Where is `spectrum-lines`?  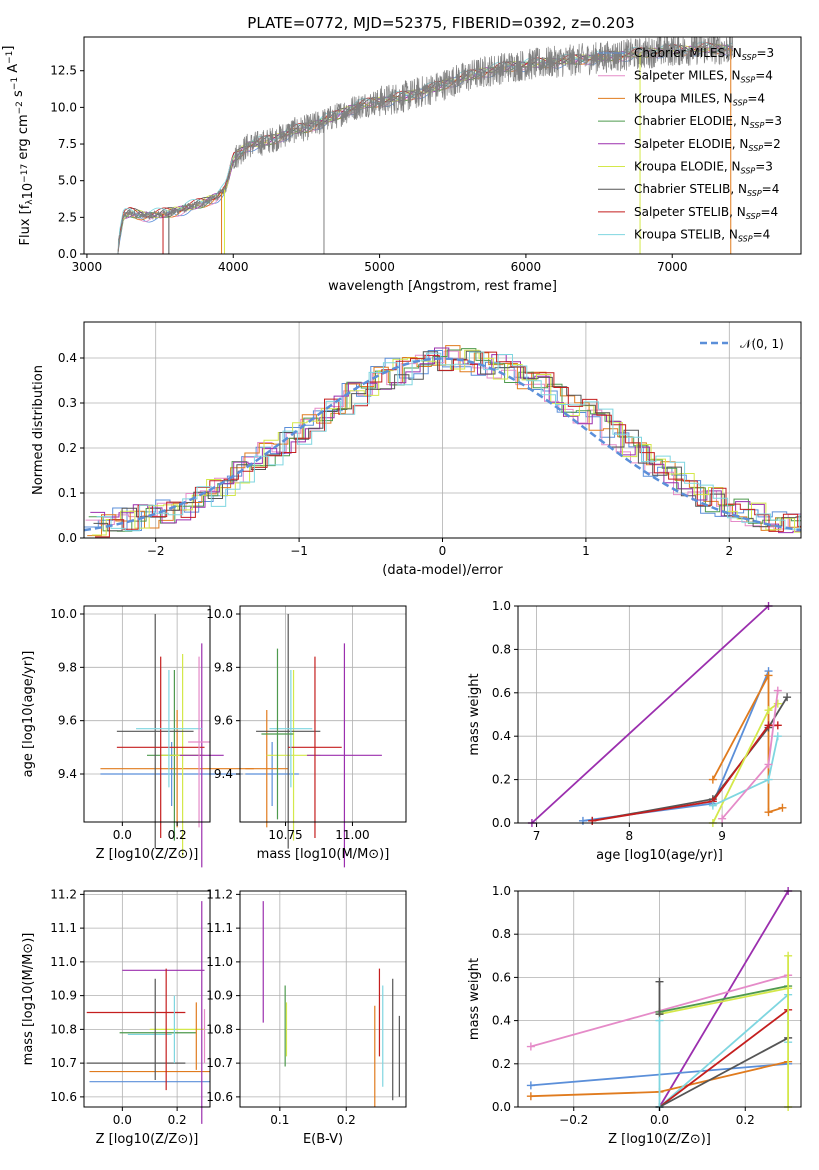
spectrum-lines is located at coordinates (425, 145).